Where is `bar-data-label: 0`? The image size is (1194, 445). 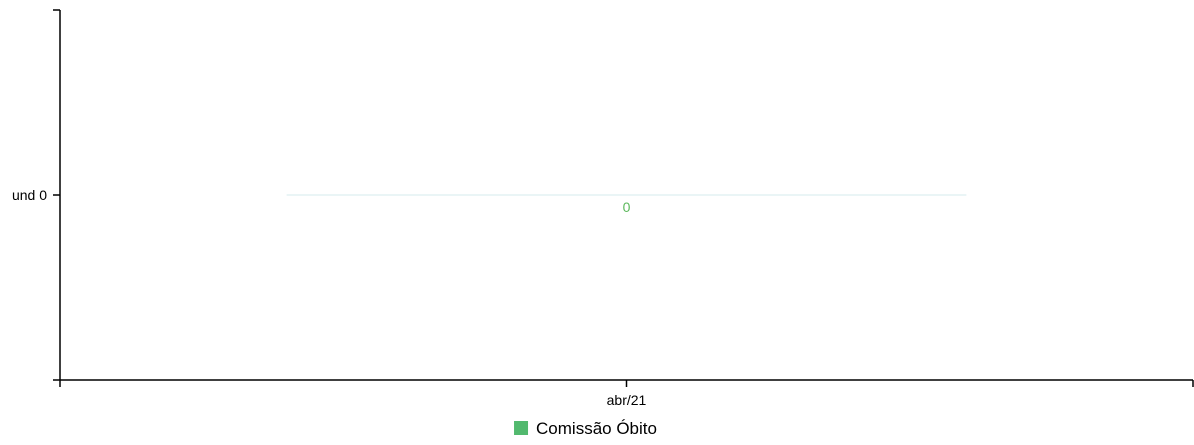 bar-data-label: 0 is located at coordinates (627, 207).